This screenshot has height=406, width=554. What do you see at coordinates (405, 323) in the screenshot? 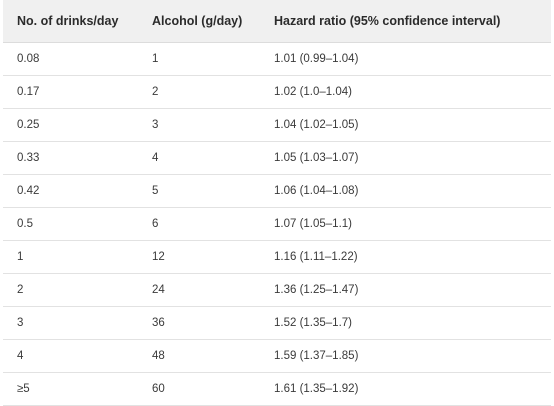
I see `cell-hazard-ratio: 1.52 (1.35–1.7)` at bounding box center [405, 323].